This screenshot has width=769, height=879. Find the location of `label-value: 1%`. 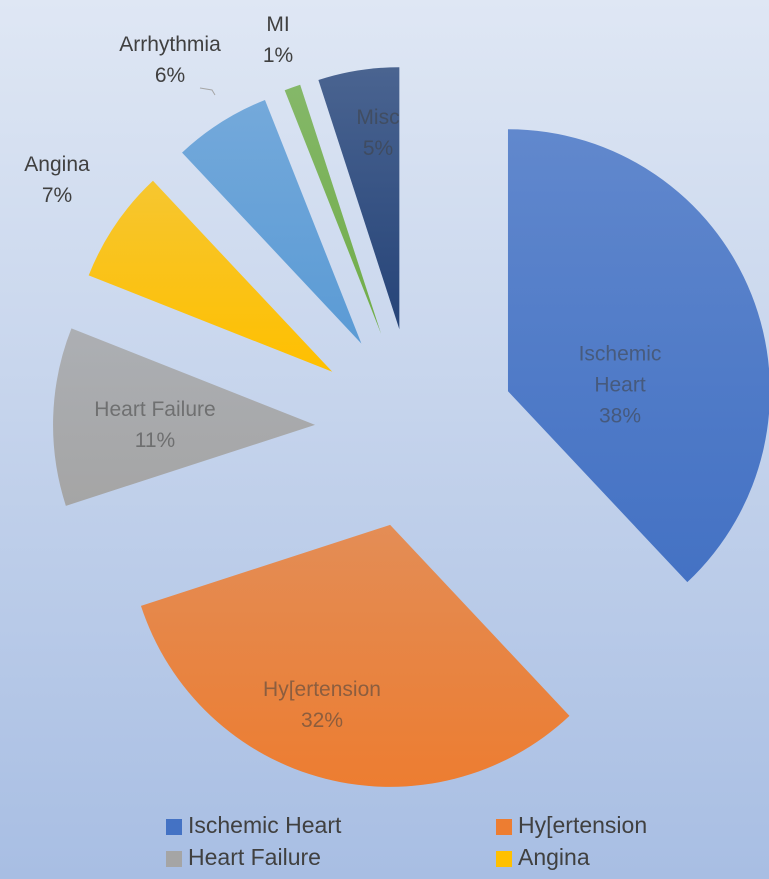

label-value: 1% is located at coordinates (278, 55).